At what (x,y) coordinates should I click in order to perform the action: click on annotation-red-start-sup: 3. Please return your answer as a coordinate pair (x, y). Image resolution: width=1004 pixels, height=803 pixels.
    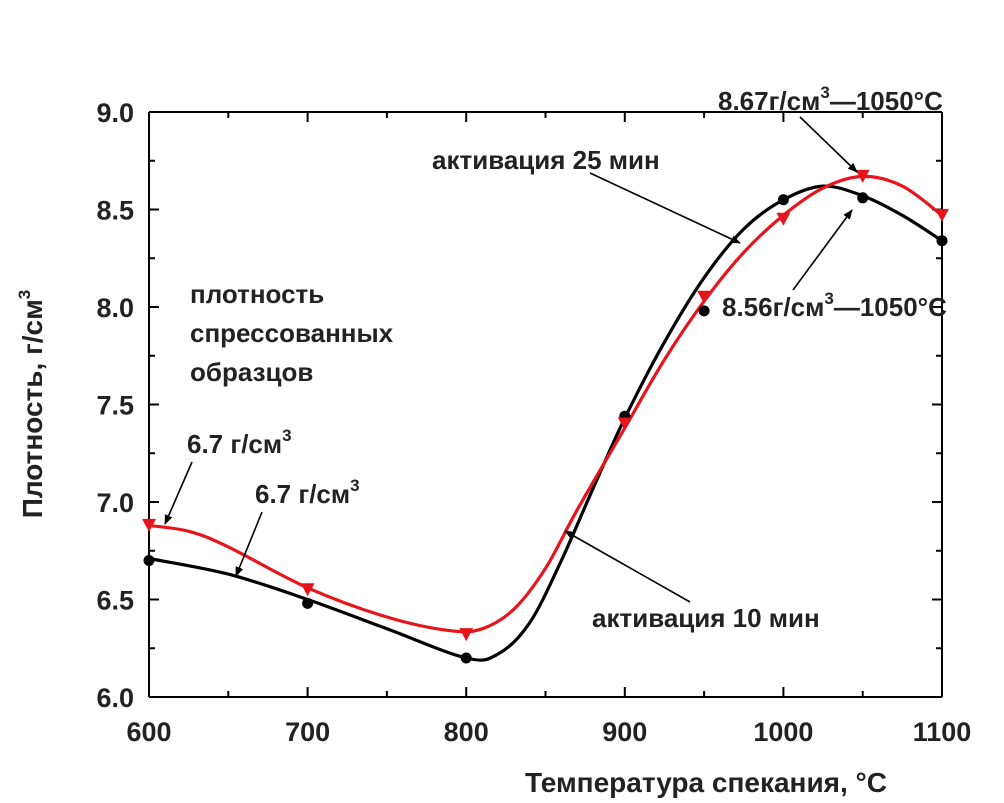
    Looking at the image, I should click on (286, 435).